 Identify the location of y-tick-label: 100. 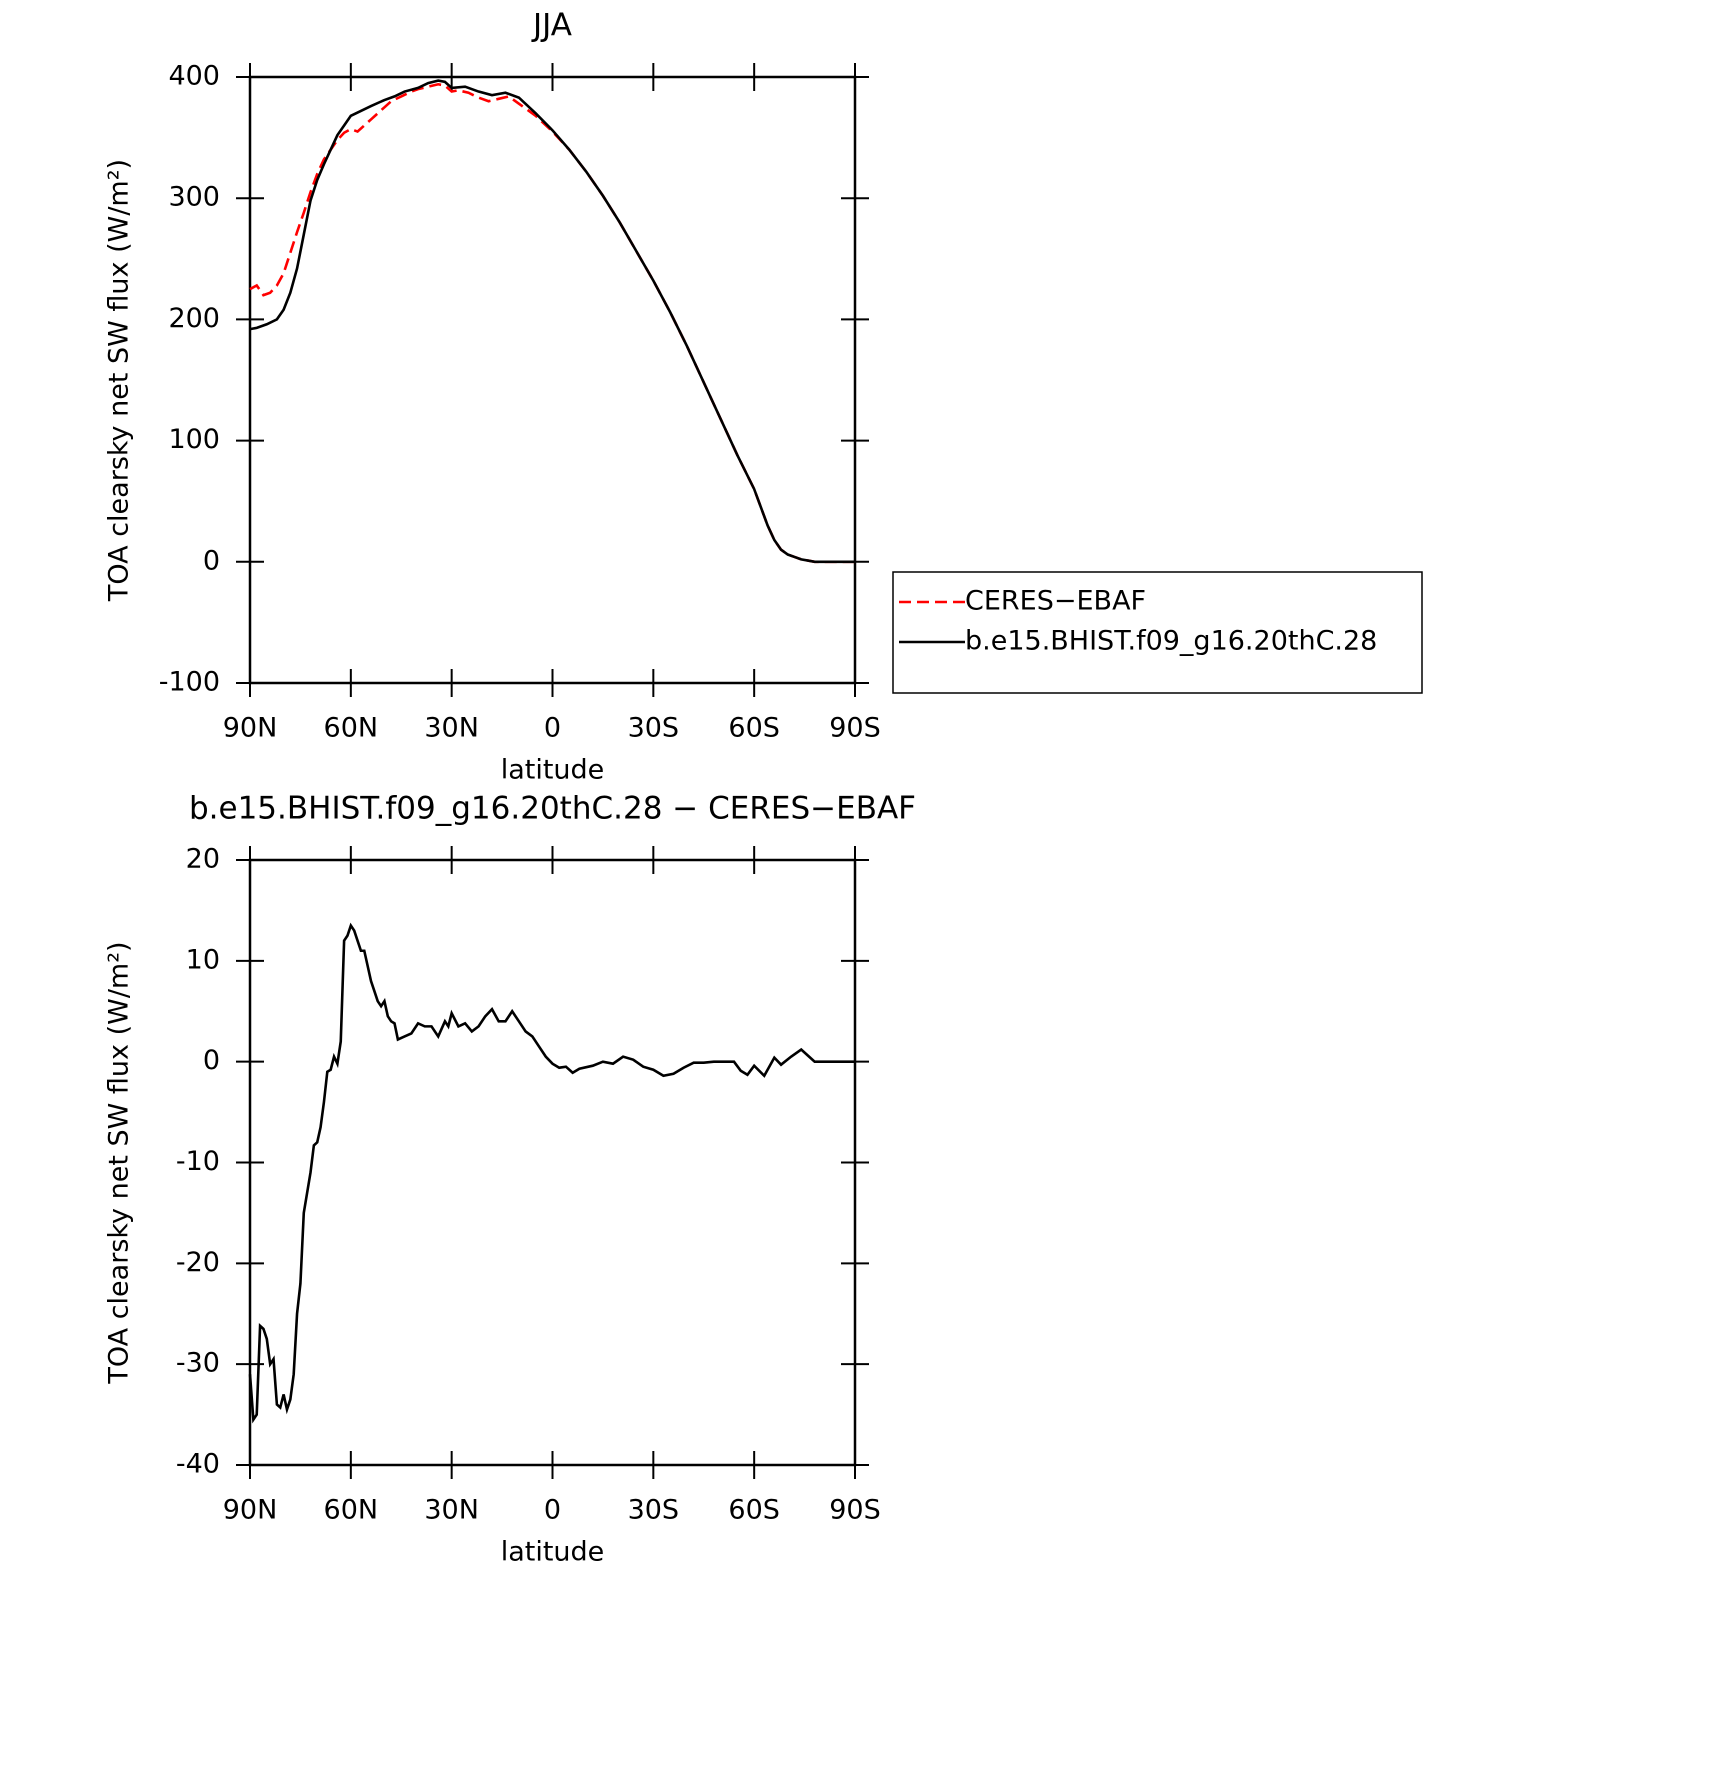
(194, 439).